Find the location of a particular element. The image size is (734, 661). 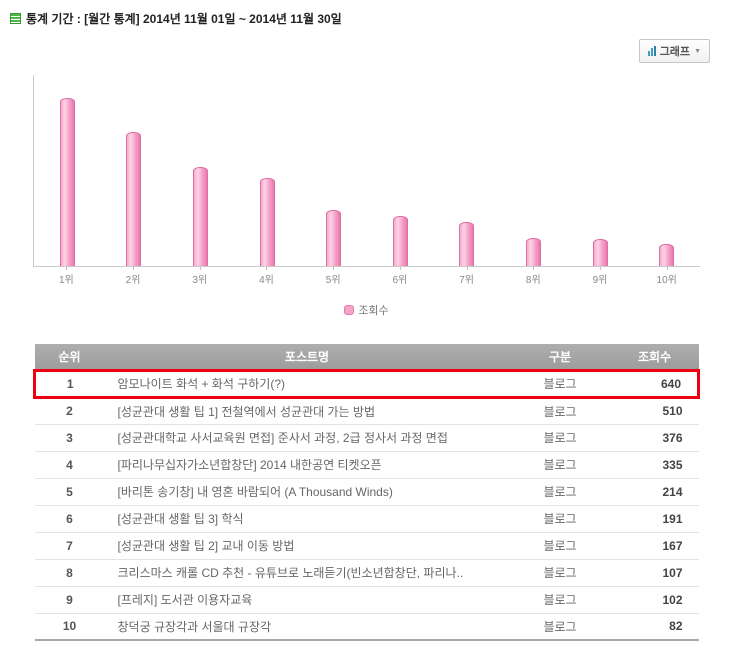

graph-button-label: 그래프 is located at coordinates (675, 52).